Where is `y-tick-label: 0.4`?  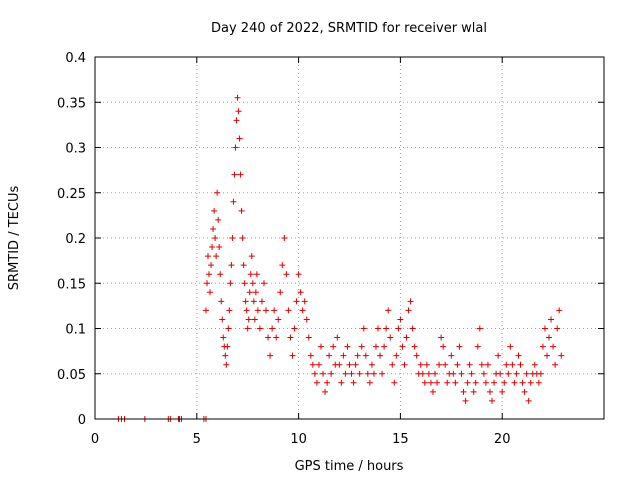 y-tick-label: 0.4 is located at coordinates (75, 58).